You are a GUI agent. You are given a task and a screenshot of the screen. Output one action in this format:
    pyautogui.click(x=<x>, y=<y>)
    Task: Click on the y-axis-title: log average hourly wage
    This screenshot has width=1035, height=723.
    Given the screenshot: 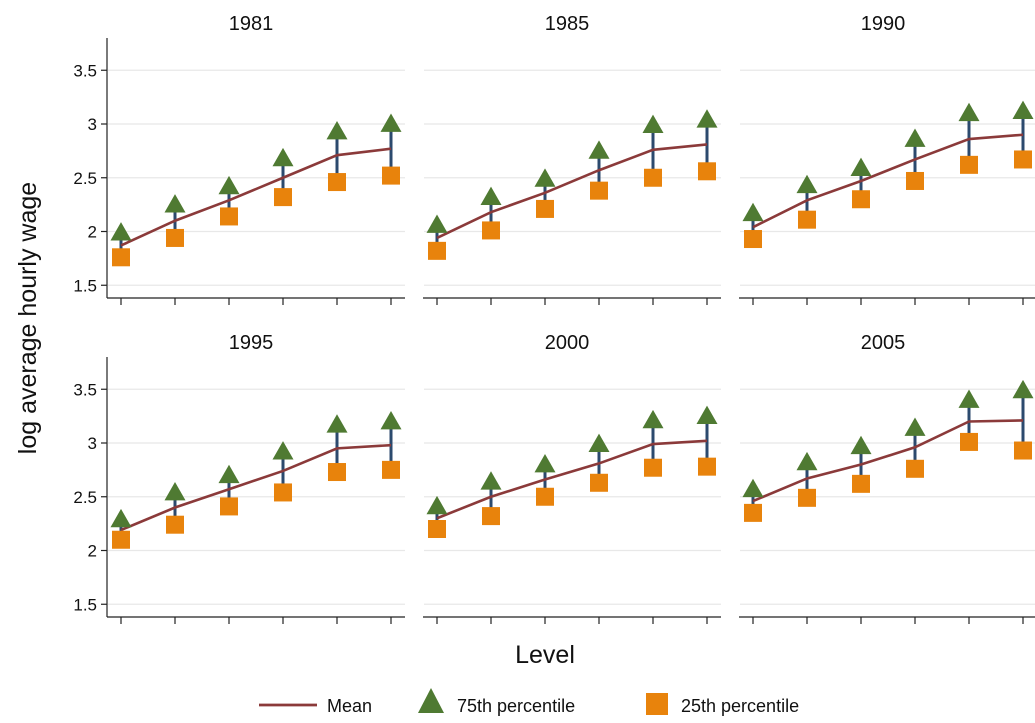 What is the action you would take?
    pyautogui.click(x=28, y=318)
    